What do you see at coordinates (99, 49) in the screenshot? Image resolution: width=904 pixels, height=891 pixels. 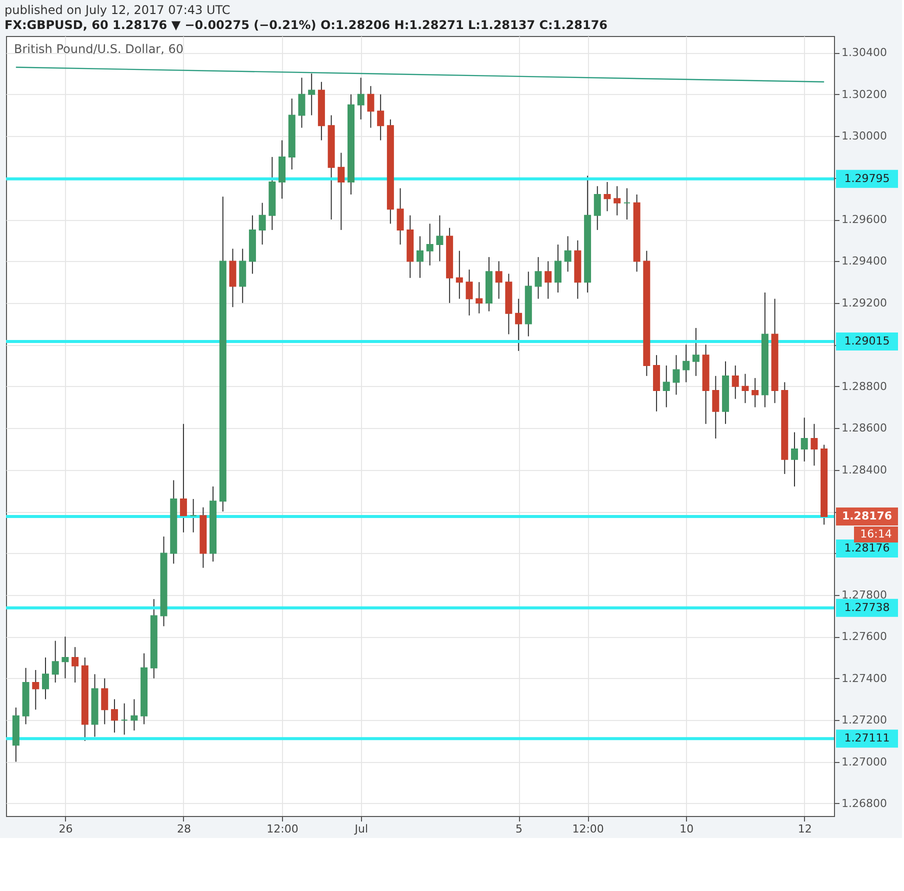 I see `text: British Pound/U.S. Dollar, 60` at bounding box center [99, 49].